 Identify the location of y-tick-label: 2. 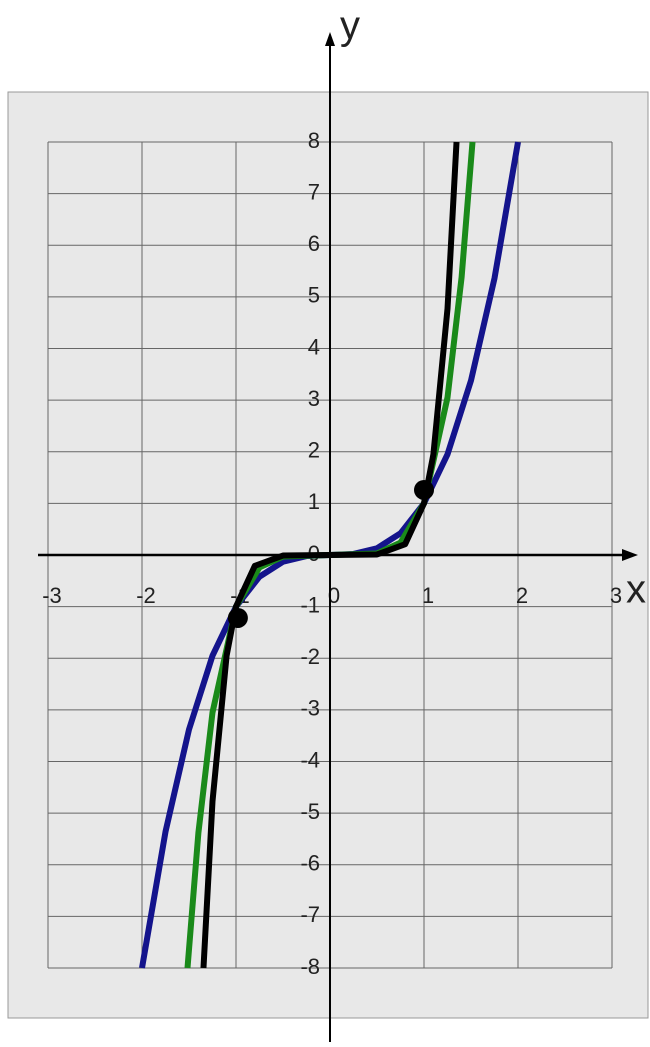
(314, 450).